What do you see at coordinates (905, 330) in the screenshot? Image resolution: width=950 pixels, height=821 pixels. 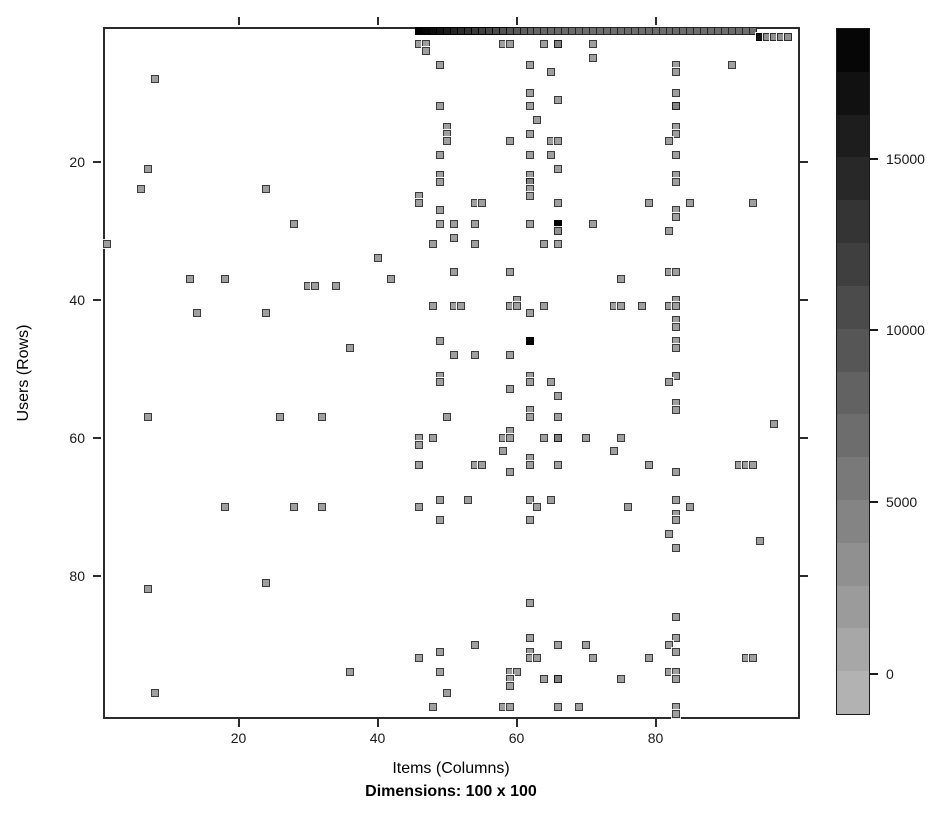 I see `legend-tick-label: 10000` at bounding box center [905, 330].